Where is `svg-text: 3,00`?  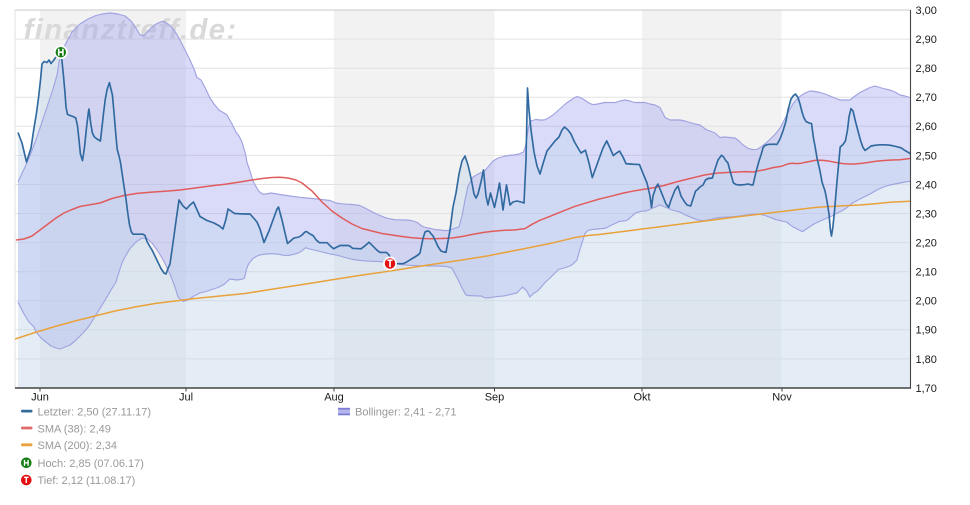
svg-text: 3,00 is located at coordinates (926, 11).